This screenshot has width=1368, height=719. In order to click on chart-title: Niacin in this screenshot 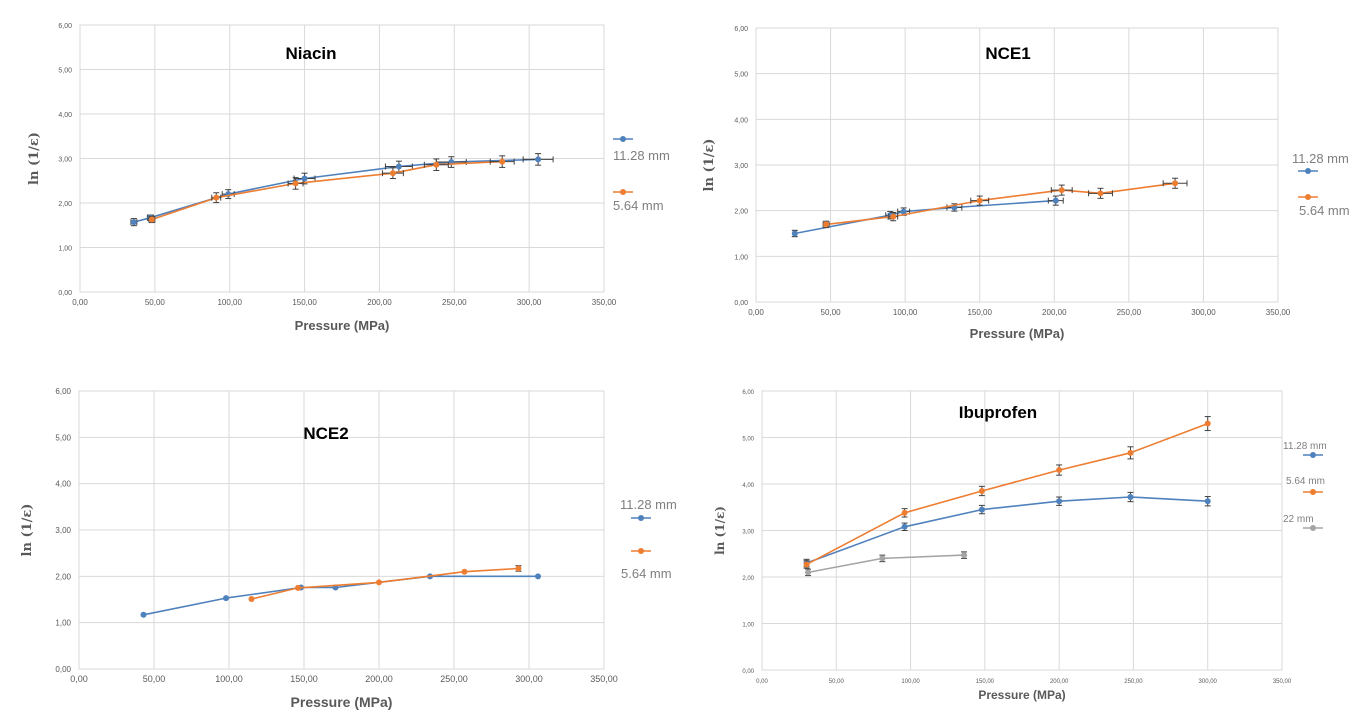, I will do `click(310, 53)`.